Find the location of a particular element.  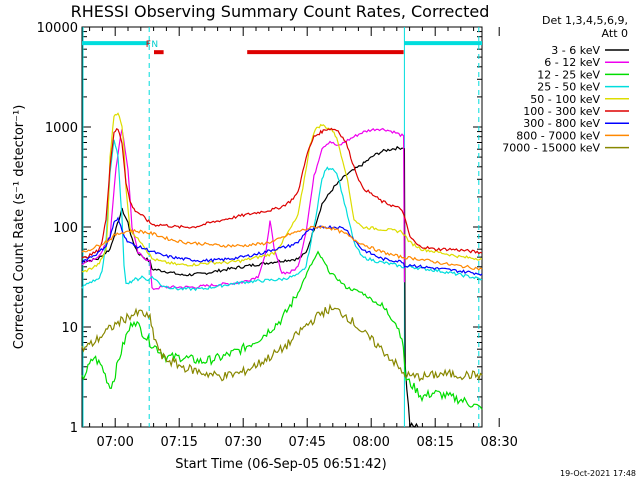

marker-f: F is located at coordinates (148, 45).